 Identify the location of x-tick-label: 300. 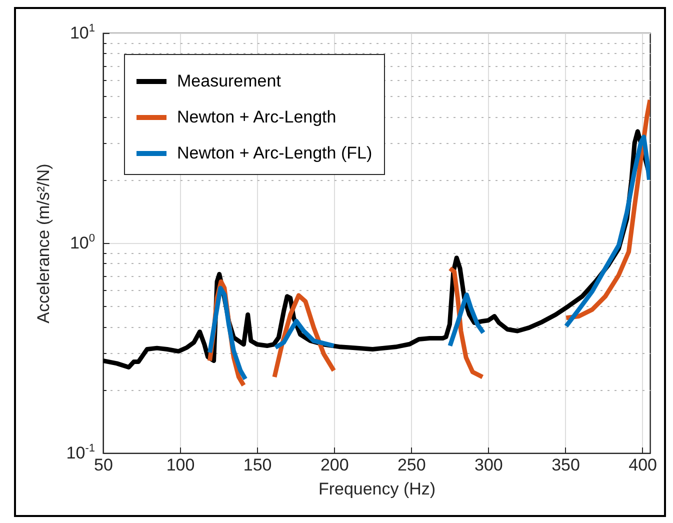
(488, 465).